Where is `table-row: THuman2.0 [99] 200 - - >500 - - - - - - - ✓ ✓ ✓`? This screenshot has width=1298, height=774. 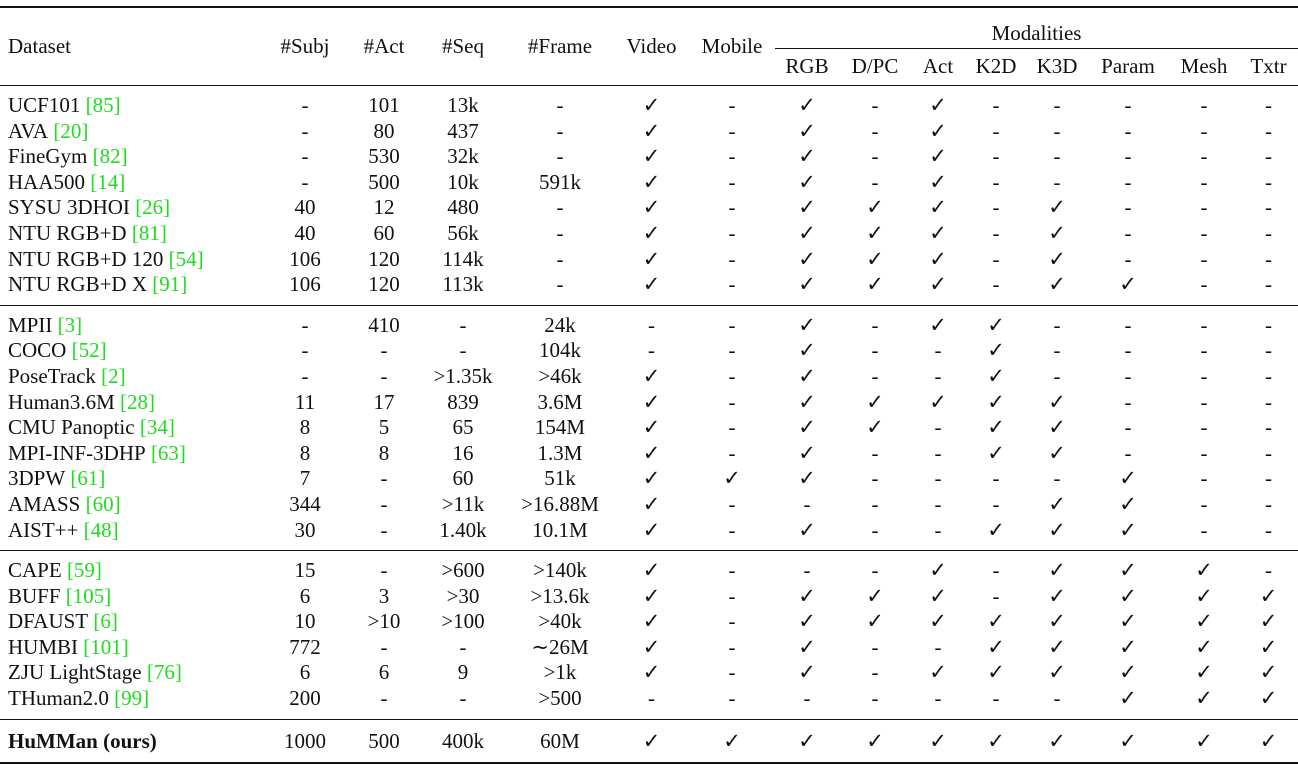
table-row: THuman2.0 [99] 200 - - >500 - - - - - - - ✓ ✓ ✓ is located at coordinates (649, 702).